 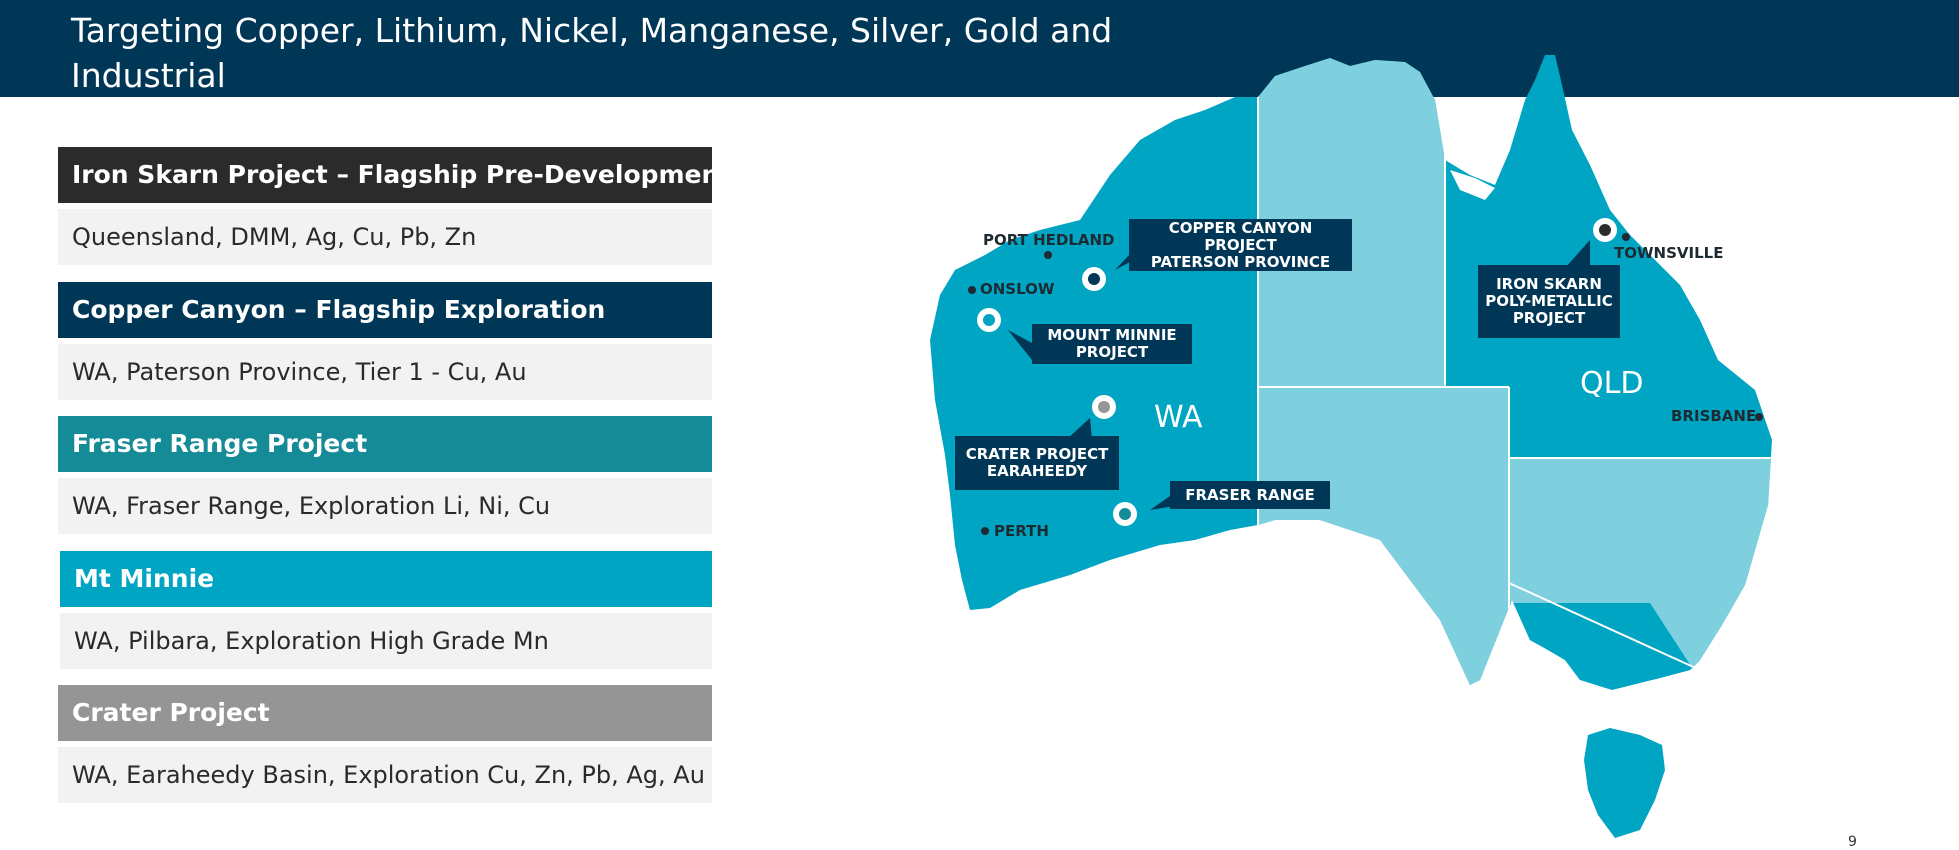 What do you see at coordinates (1577, 254) in the screenshot?
I see `tail-iron-skarn` at bounding box center [1577, 254].